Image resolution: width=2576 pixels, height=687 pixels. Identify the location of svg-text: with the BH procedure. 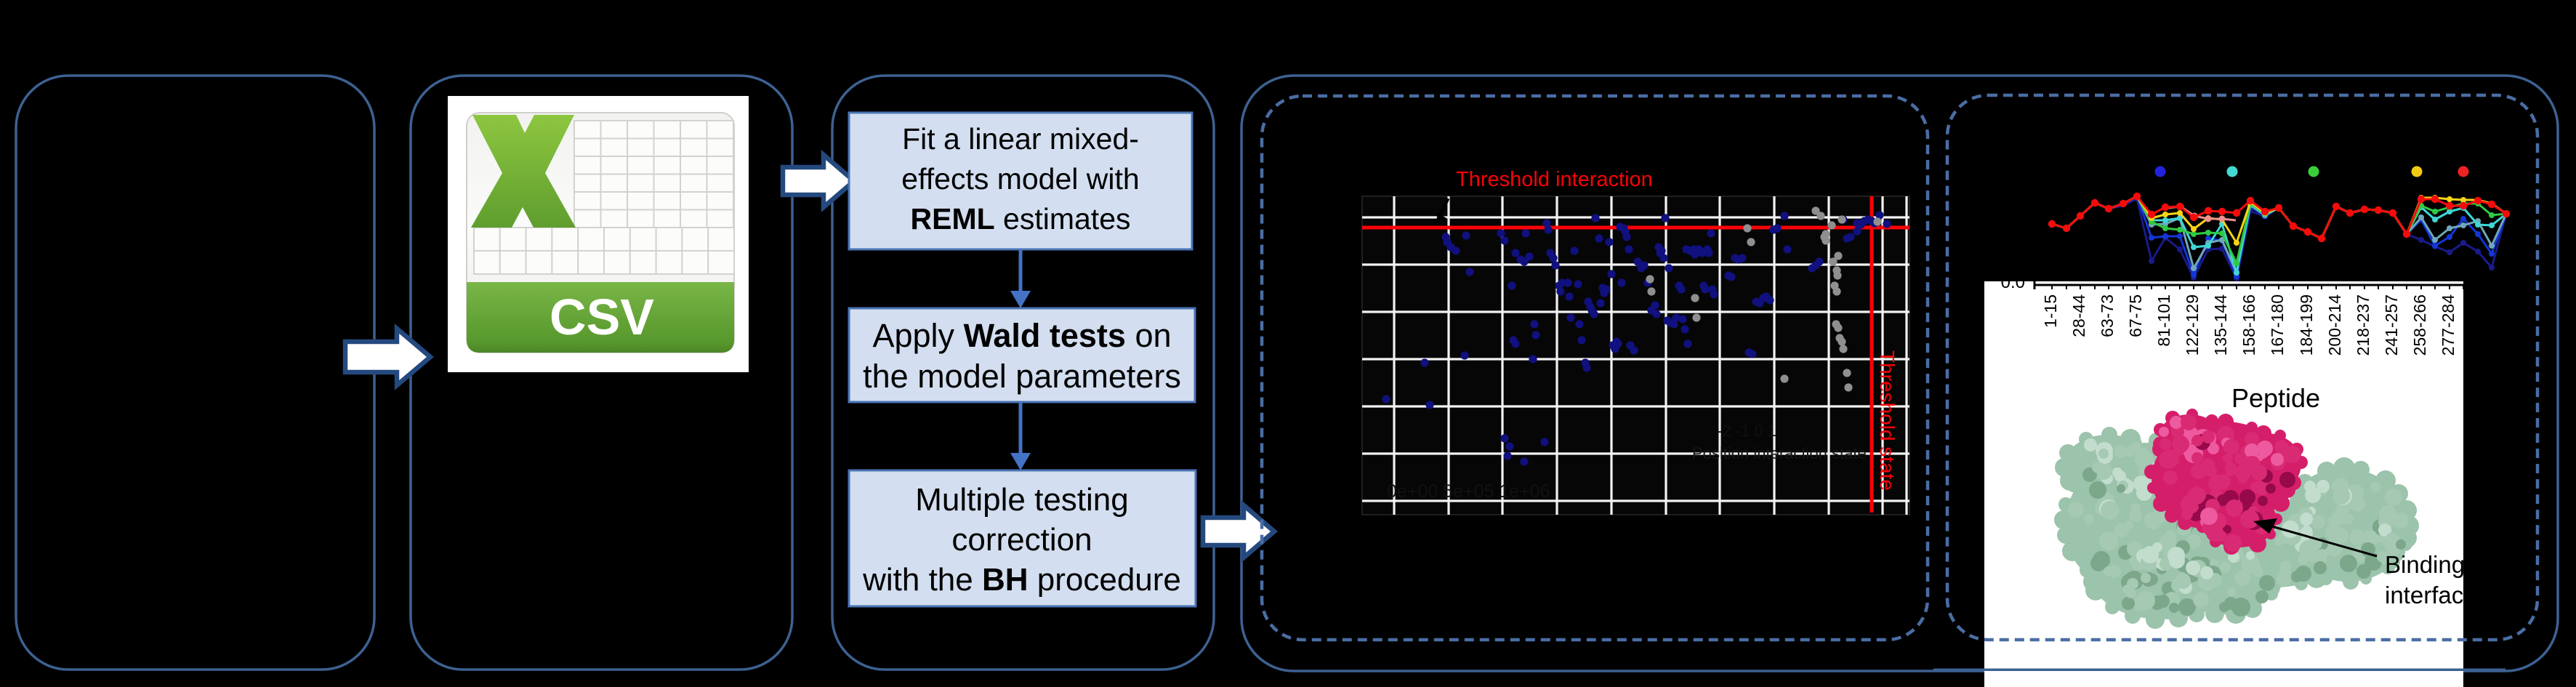
(1021, 580).